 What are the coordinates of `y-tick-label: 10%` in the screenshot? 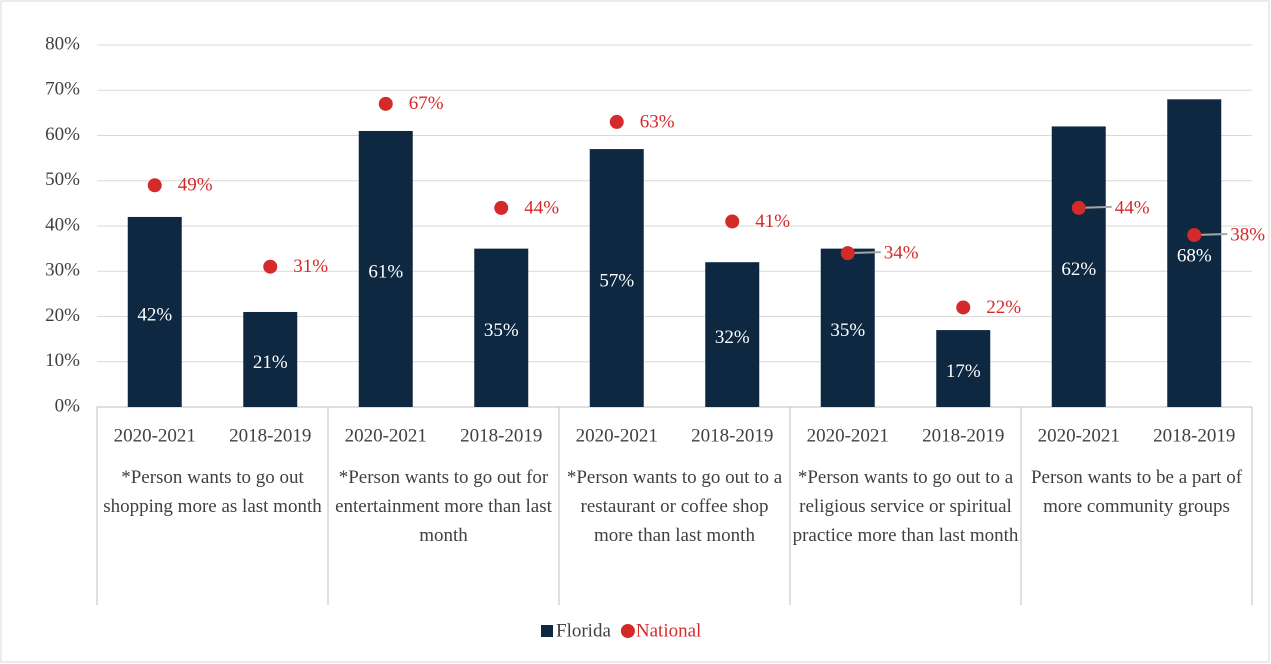 It's located at (62, 360).